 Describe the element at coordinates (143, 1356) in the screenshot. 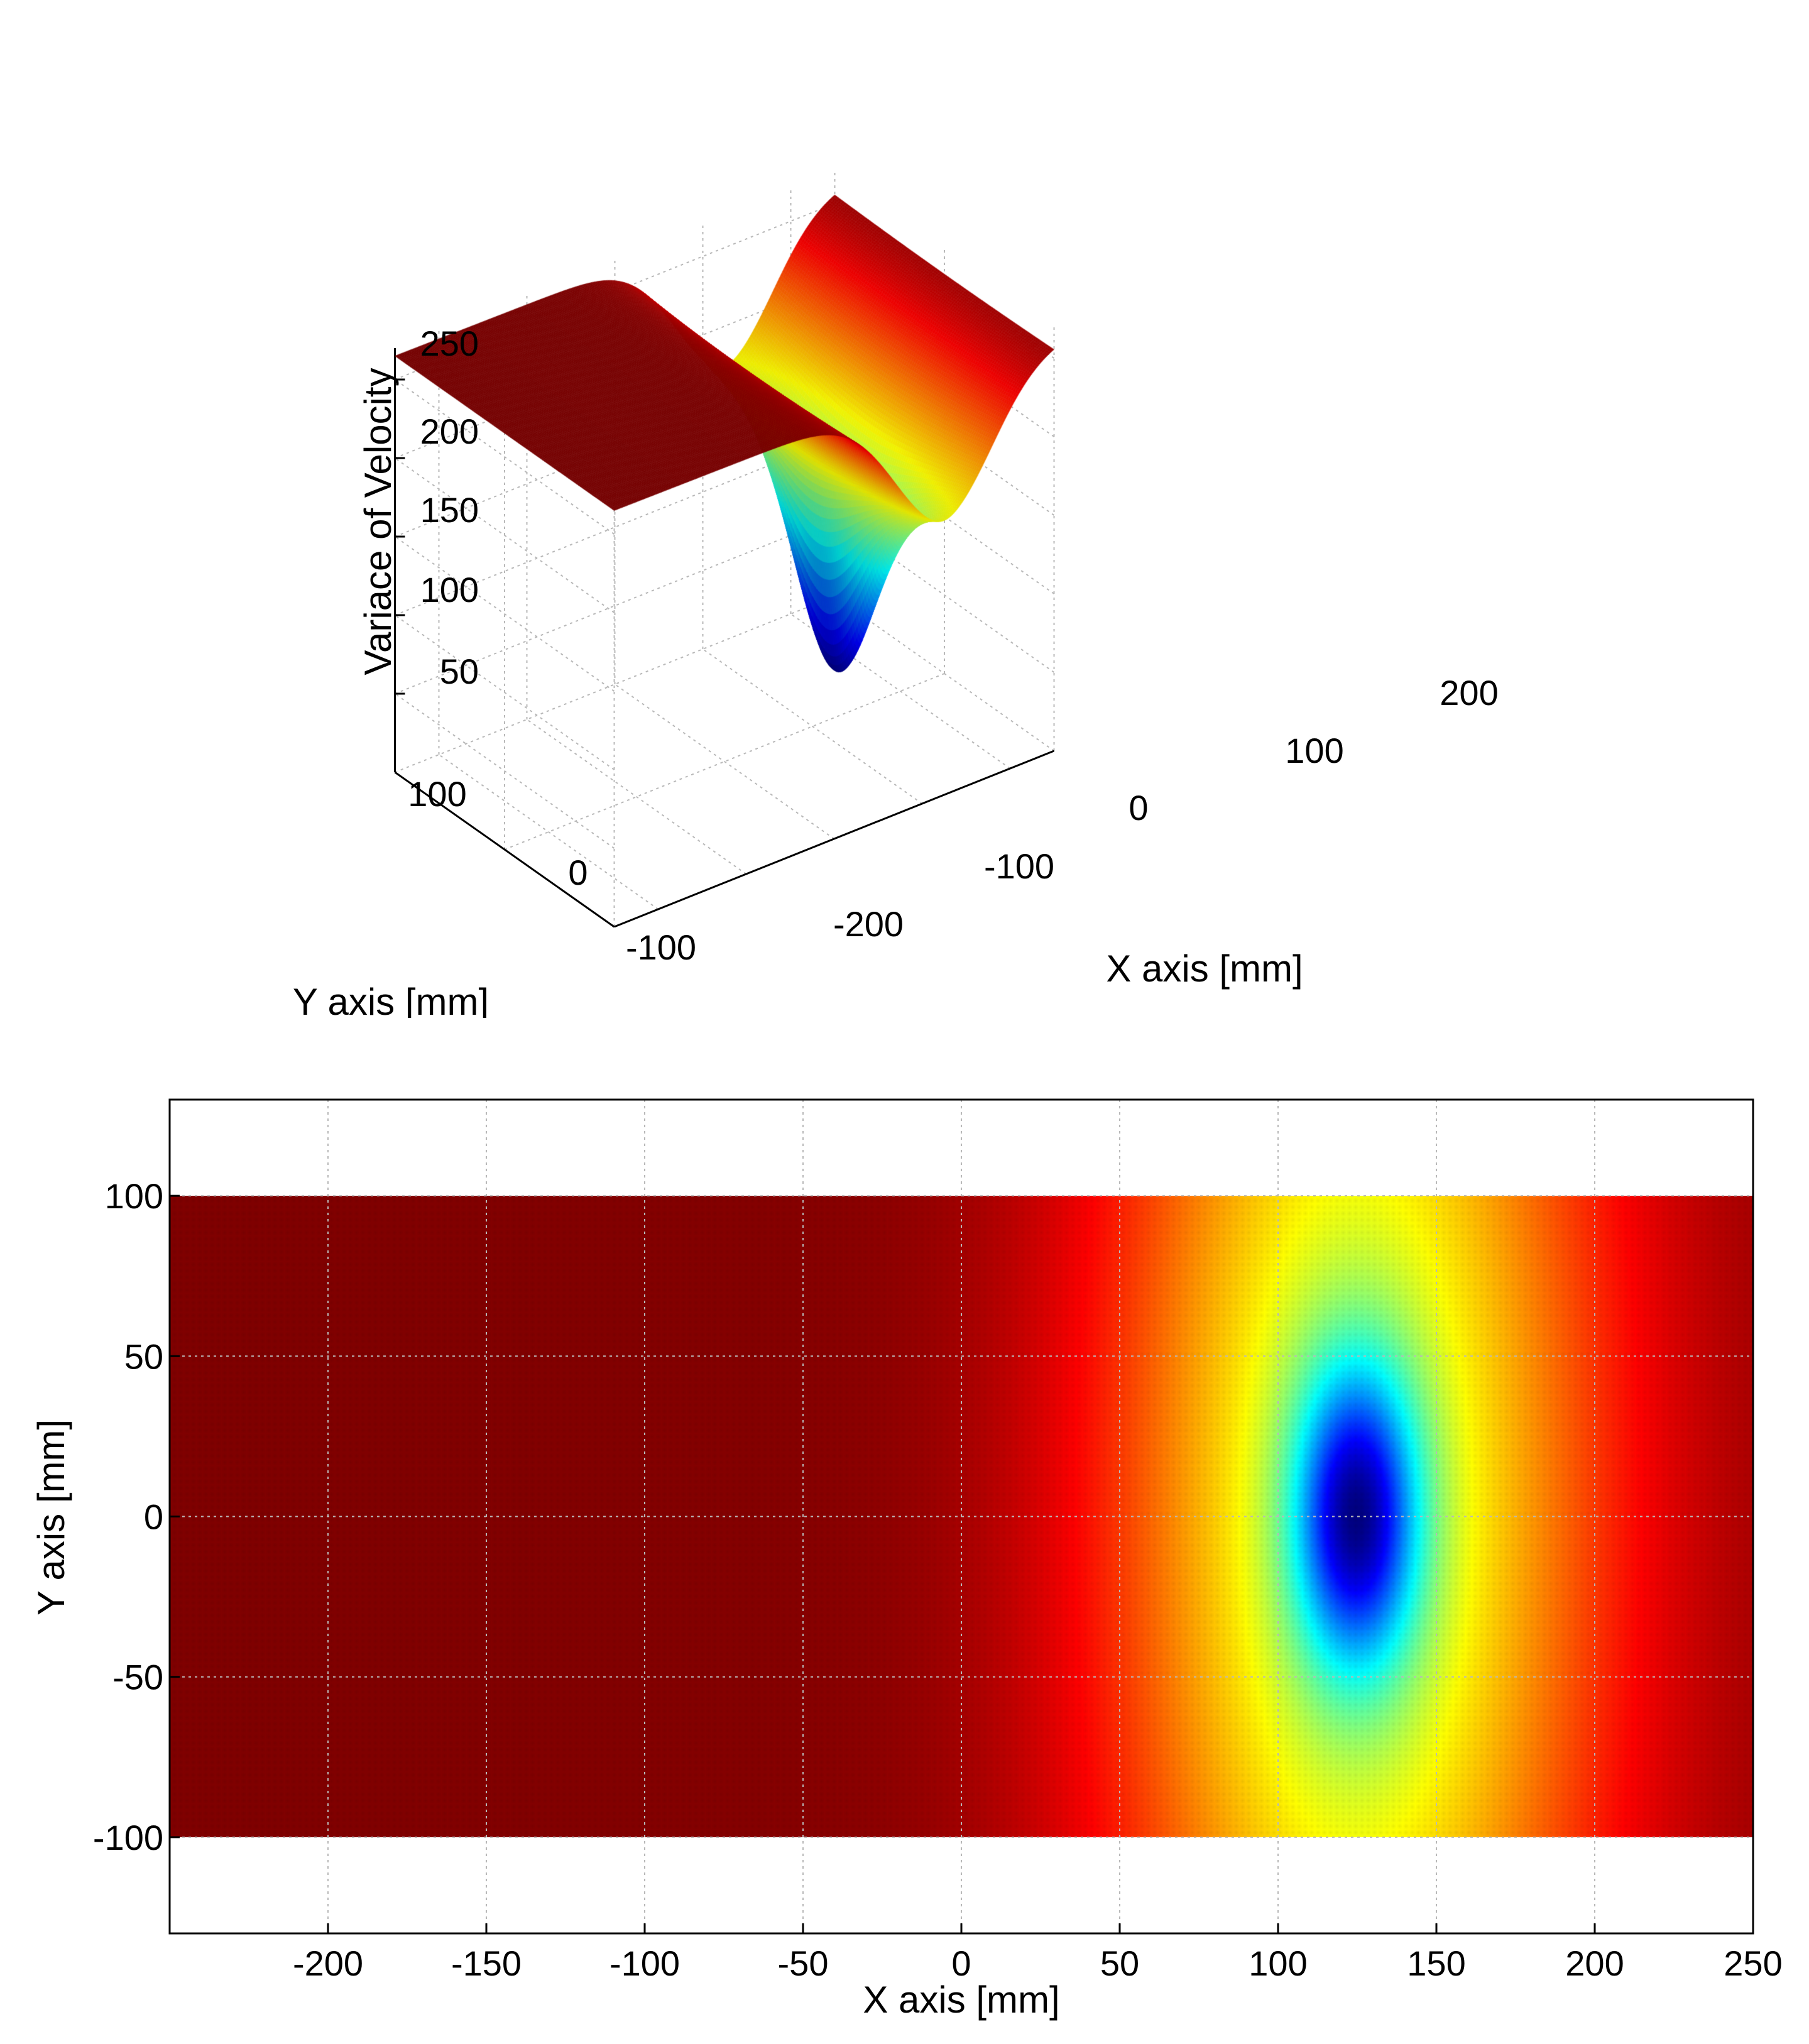

I see `y-tick-label: 50` at that location.